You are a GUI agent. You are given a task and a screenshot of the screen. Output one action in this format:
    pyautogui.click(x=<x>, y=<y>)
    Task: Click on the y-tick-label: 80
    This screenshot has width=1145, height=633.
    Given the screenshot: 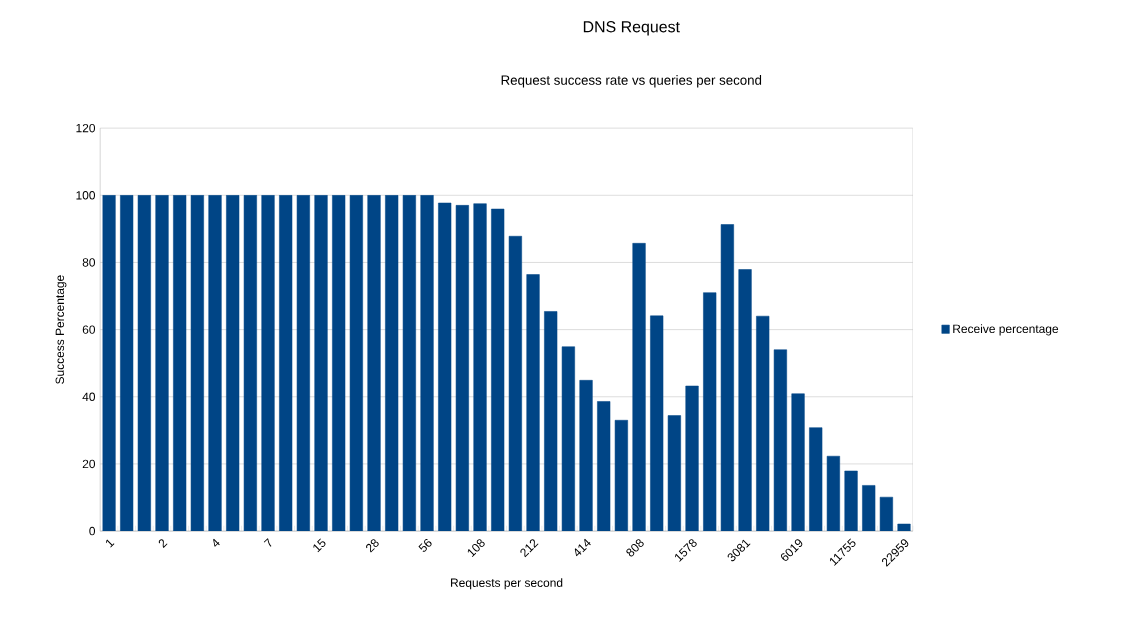 What is the action you would take?
    pyautogui.click(x=89, y=262)
    